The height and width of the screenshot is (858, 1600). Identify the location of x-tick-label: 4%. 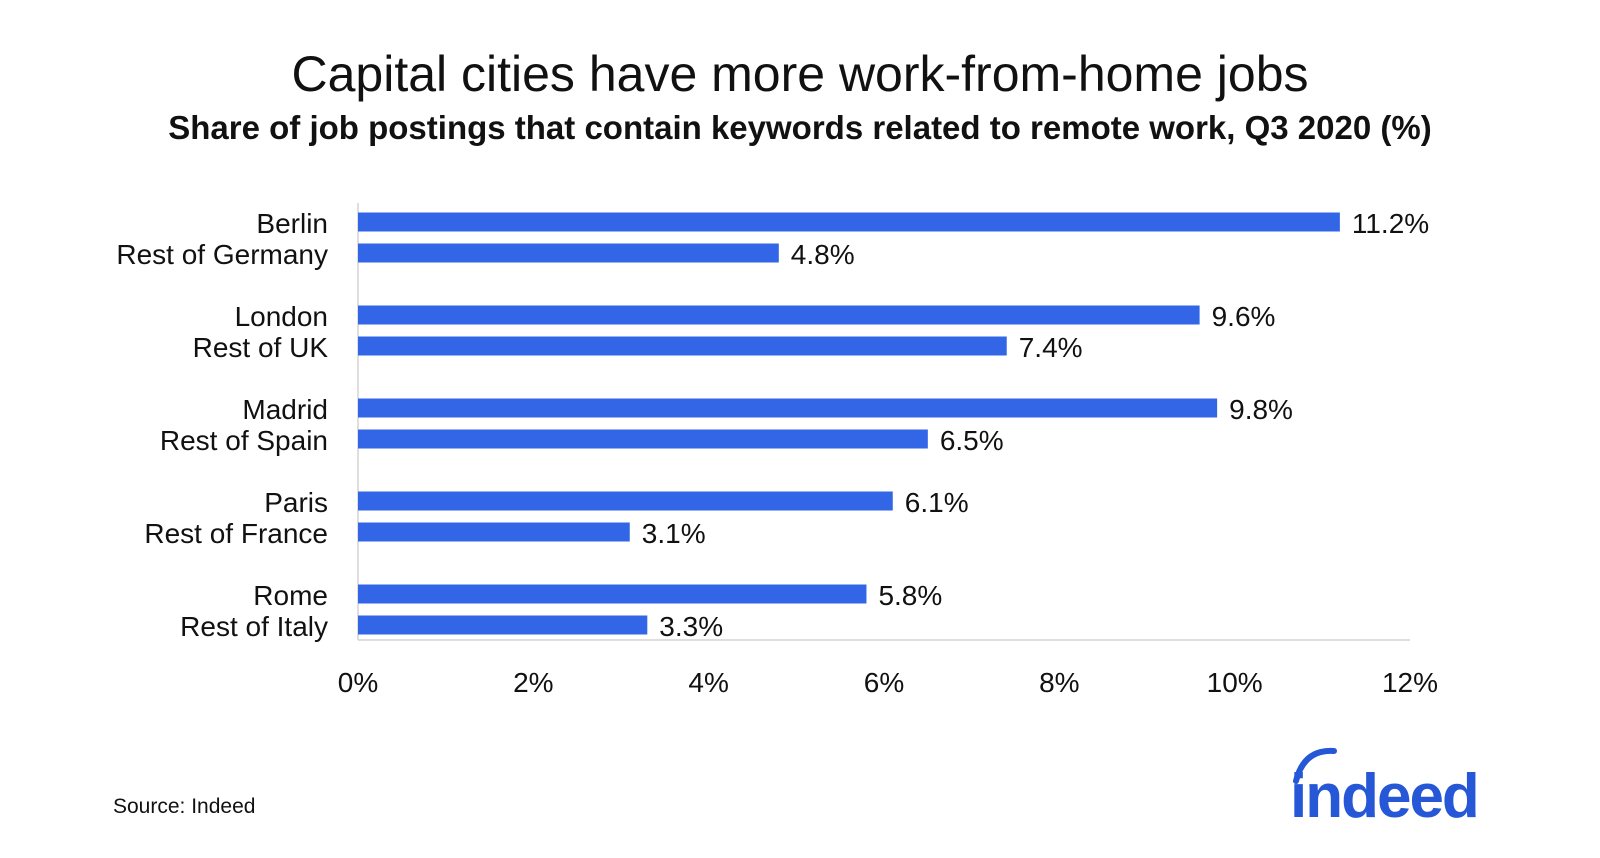
(708, 682).